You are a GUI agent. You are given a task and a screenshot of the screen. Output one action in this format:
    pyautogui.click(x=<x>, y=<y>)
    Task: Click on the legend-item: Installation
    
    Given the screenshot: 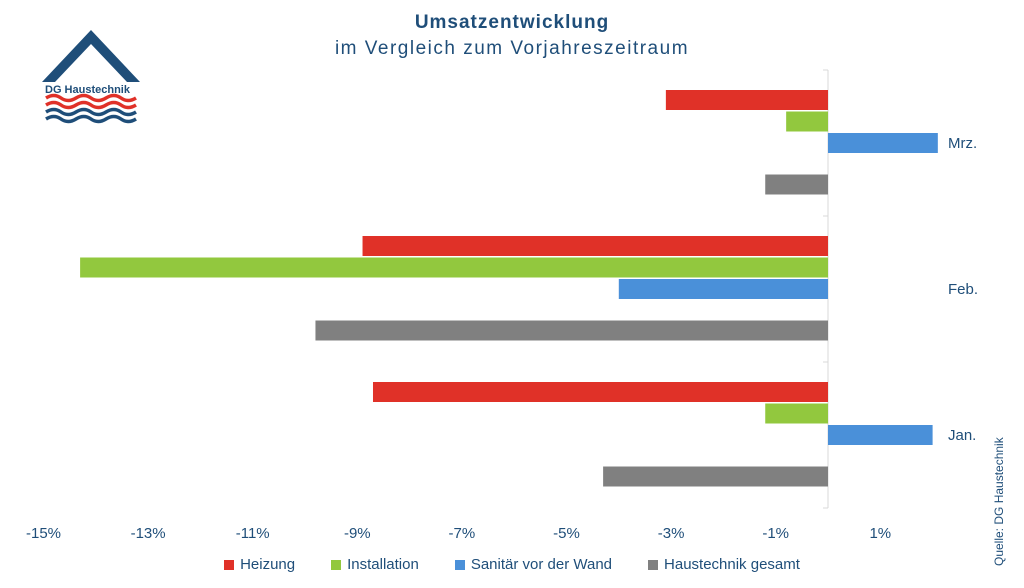 What is the action you would take?
    pyautogui.click(x=375, y=564)
    